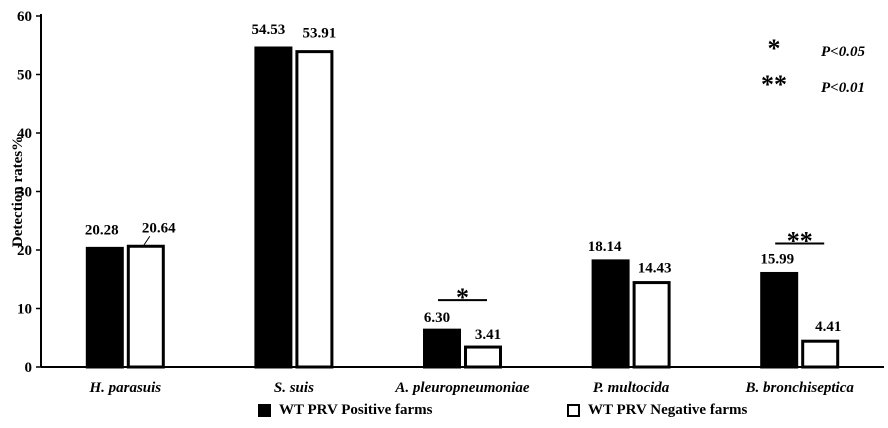 This screenshot has width=888, height=428. What do you see at coordinates (668, 410) in the screenshot?
I see `legend-label-negative: WT PRV Negative farms` at bounding box center [668, 410].